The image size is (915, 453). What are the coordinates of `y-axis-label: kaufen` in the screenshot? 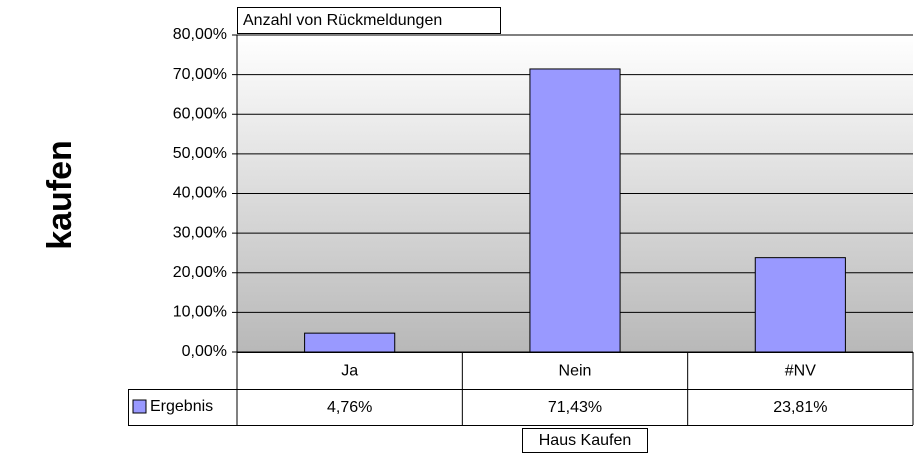 It's located at (60, 195).